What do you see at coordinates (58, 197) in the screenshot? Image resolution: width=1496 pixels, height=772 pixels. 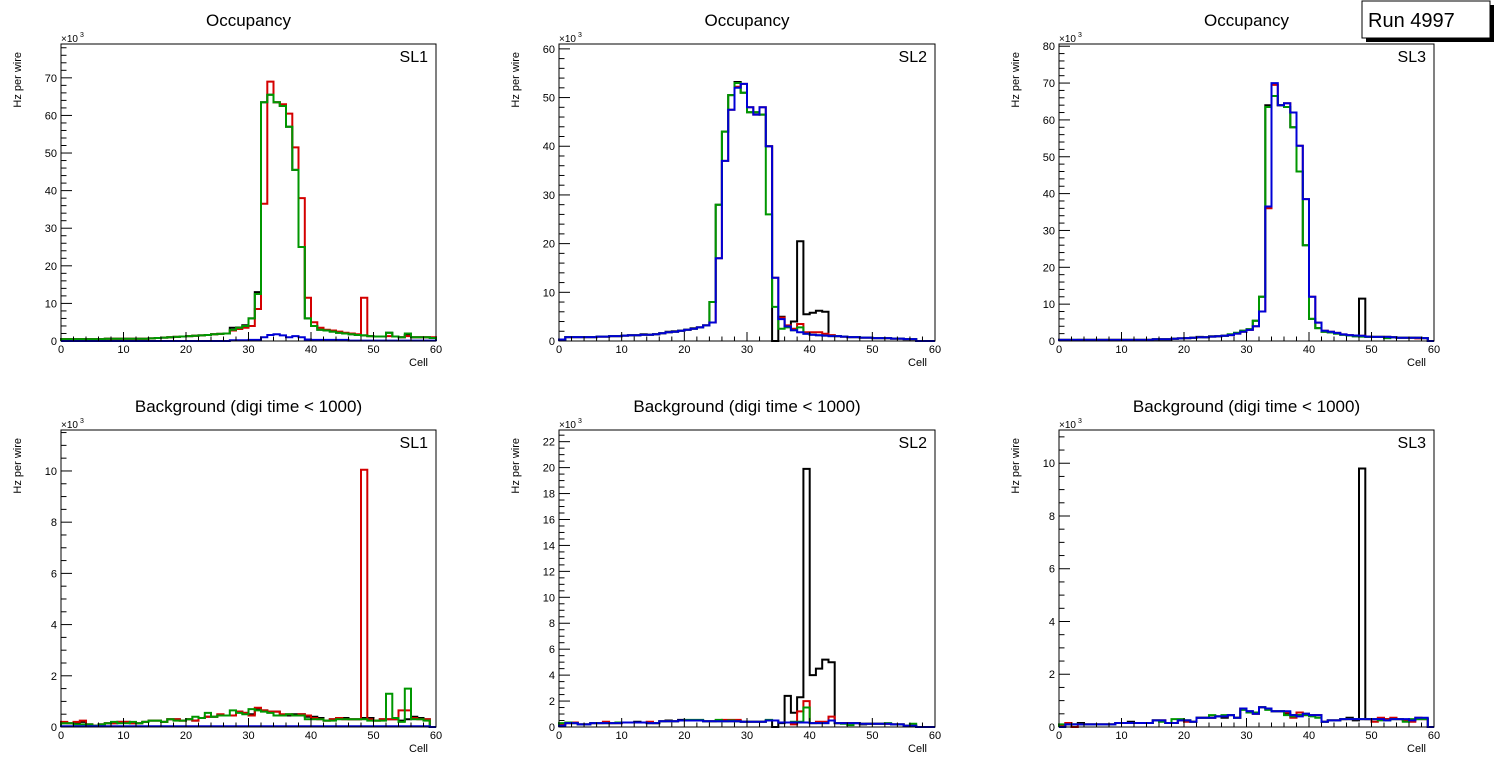 I see `y-axis: 0 10 20 30 40 50 60 70` at bounding box center [58, 197].